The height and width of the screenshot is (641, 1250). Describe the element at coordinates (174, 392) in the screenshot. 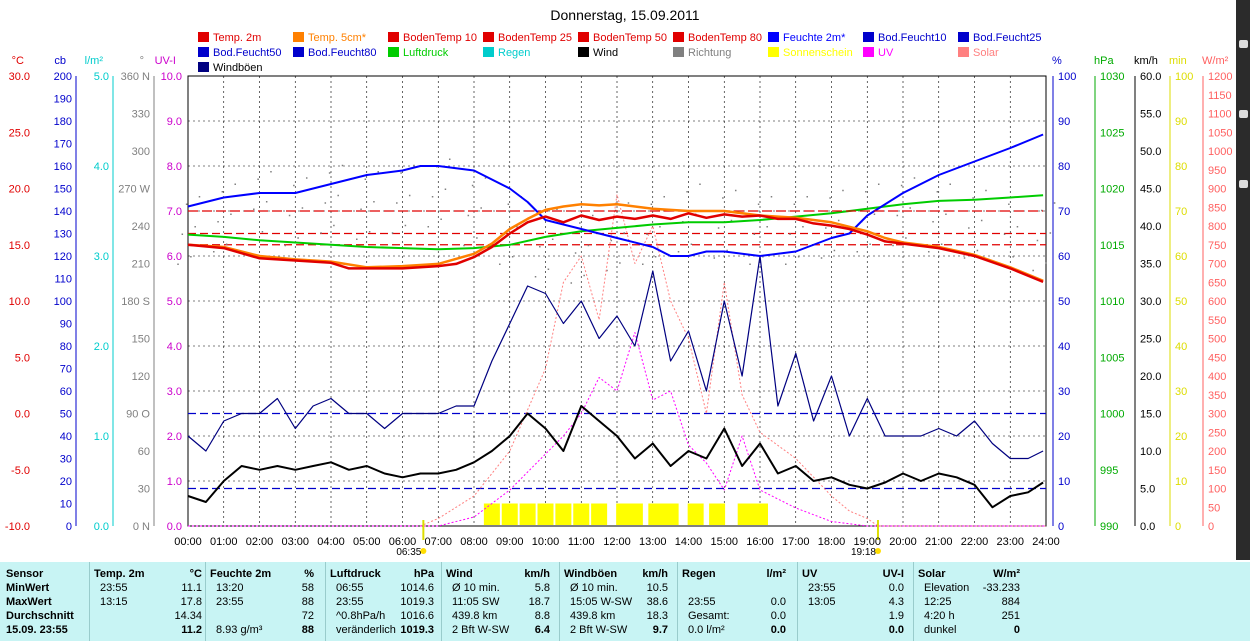

I see `axis-tick-label: 3.0` at that location.